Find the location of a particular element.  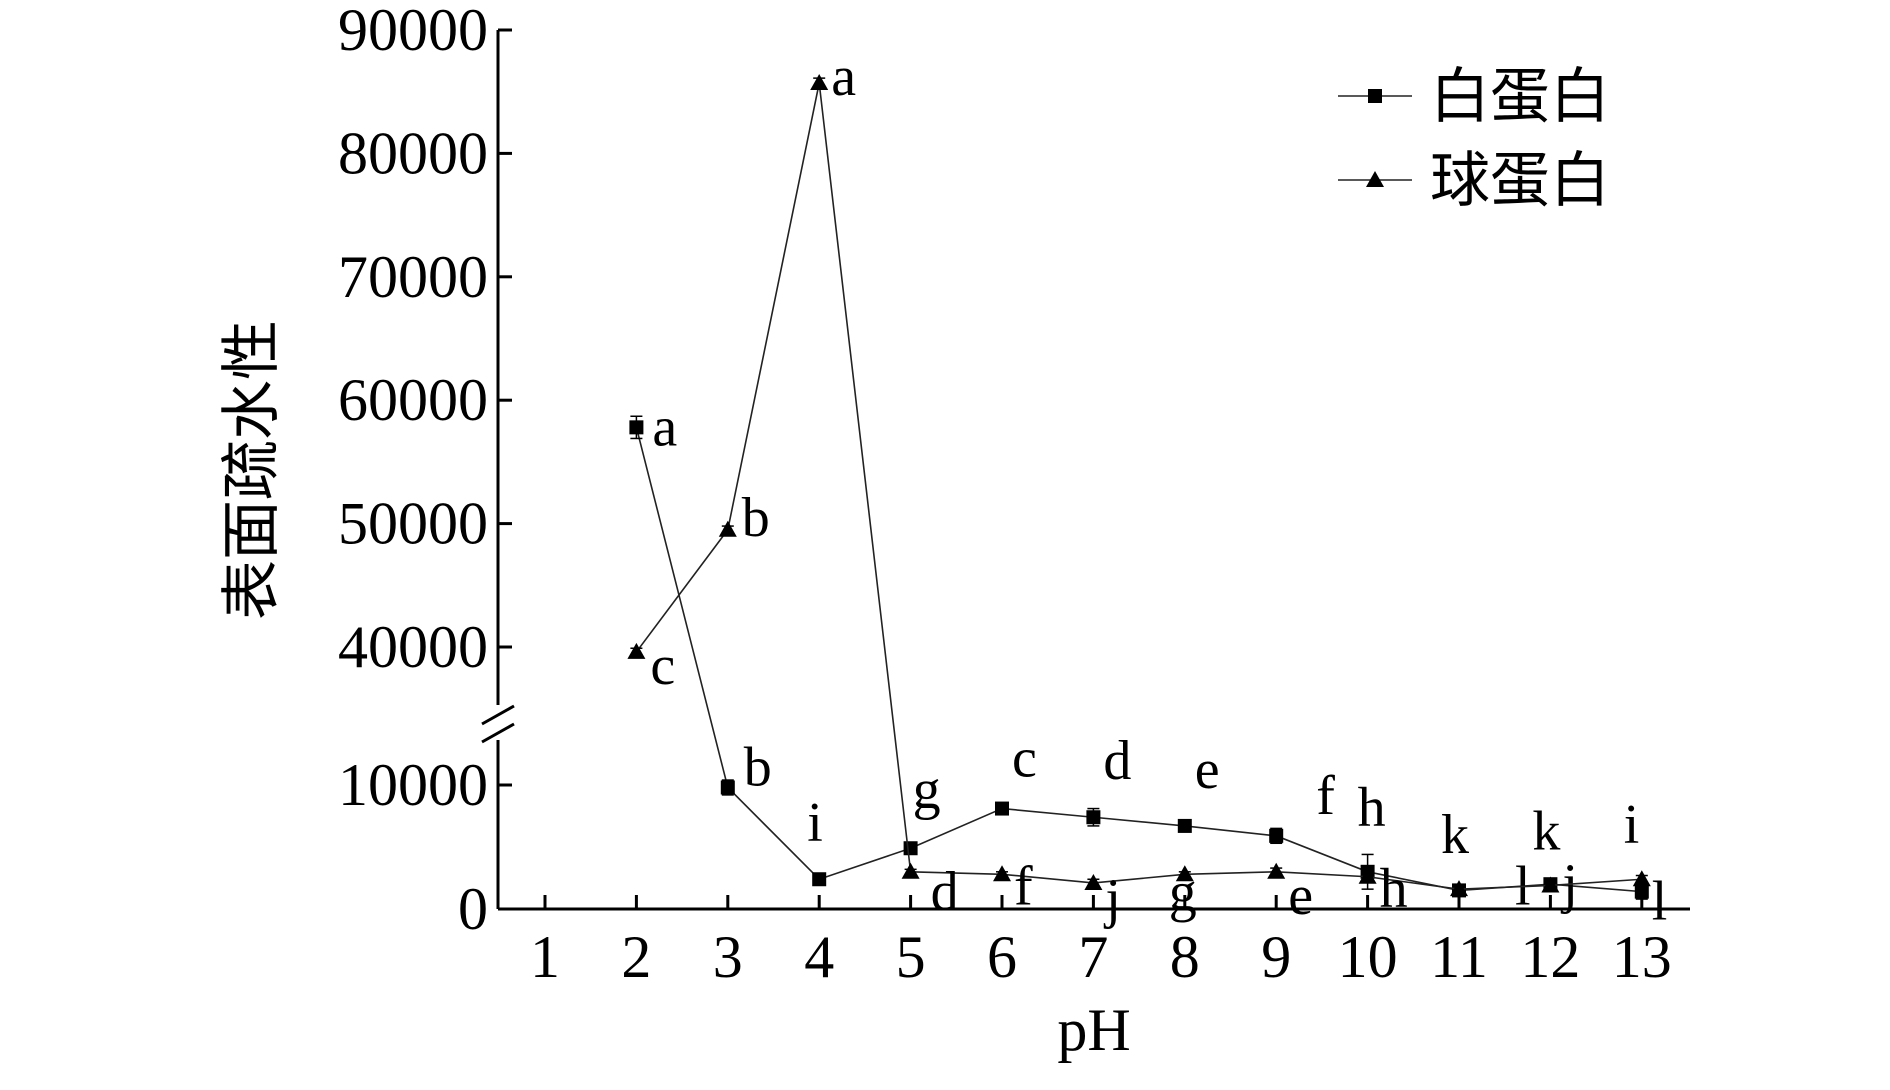

point-label: j is located at coordinates (1112, 899).